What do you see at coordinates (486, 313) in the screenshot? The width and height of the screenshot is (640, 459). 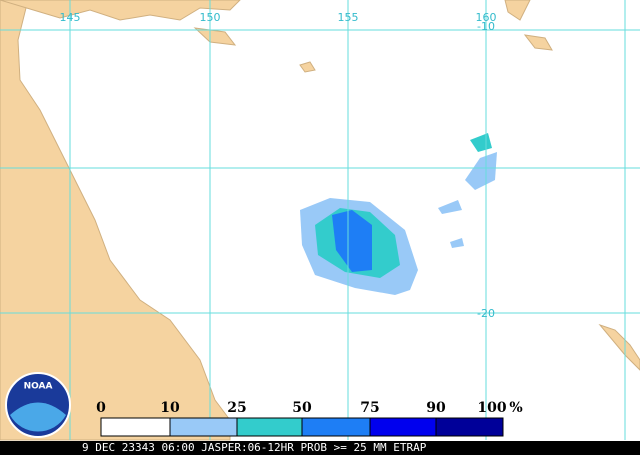 I see `latitude-label: -20` at bounding box center [486, 313].